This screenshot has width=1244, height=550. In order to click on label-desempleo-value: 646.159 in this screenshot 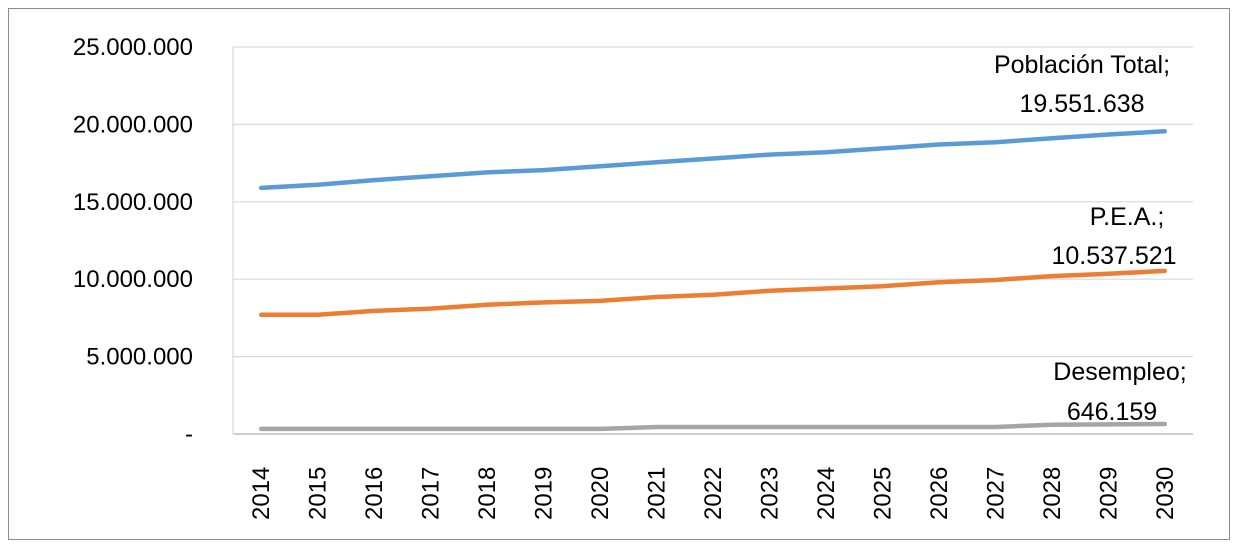, I will do `click(1112, 412)`.